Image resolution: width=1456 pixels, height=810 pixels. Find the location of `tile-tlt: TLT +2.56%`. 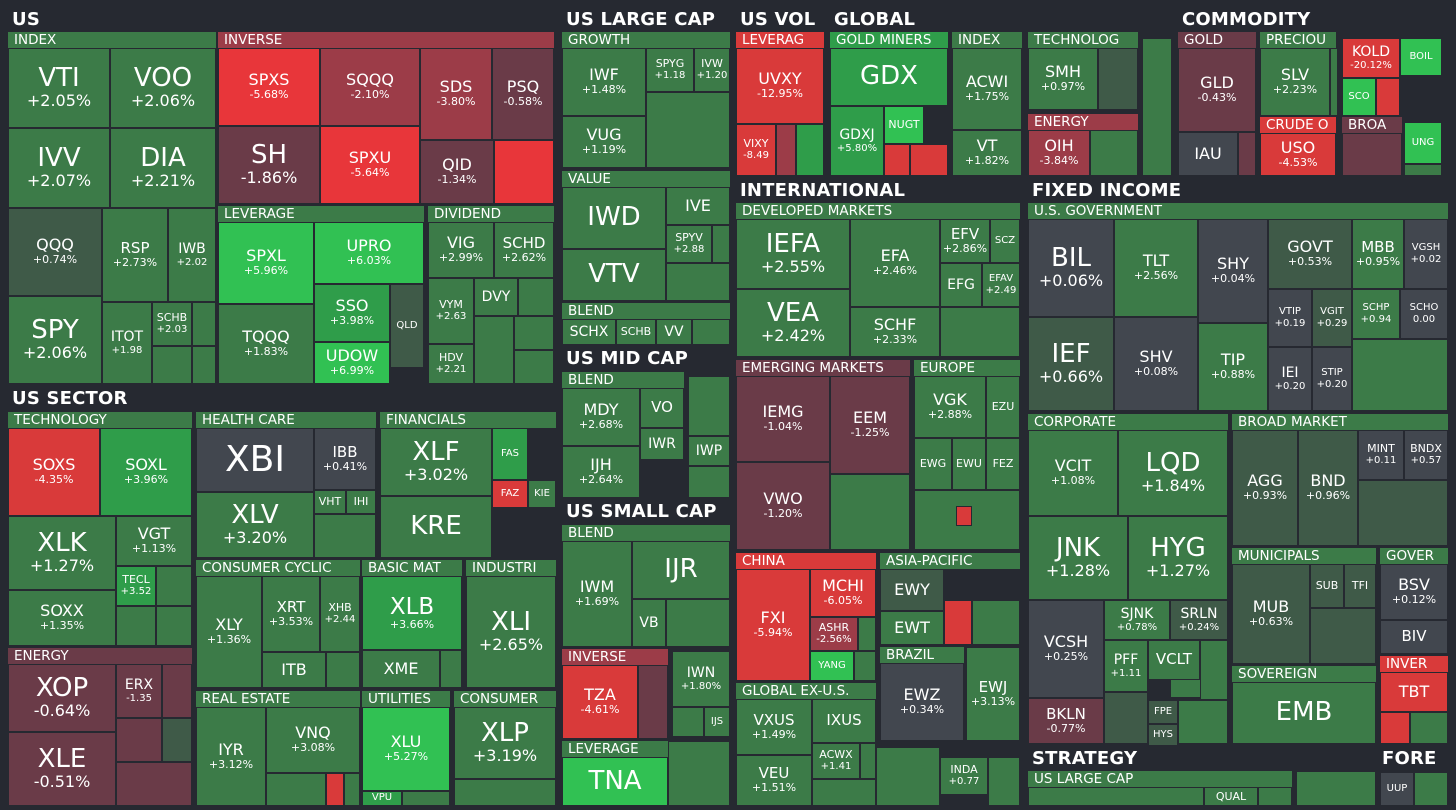

tile-tlt: TLT +2.56% is located at coordinates (1156, 268).